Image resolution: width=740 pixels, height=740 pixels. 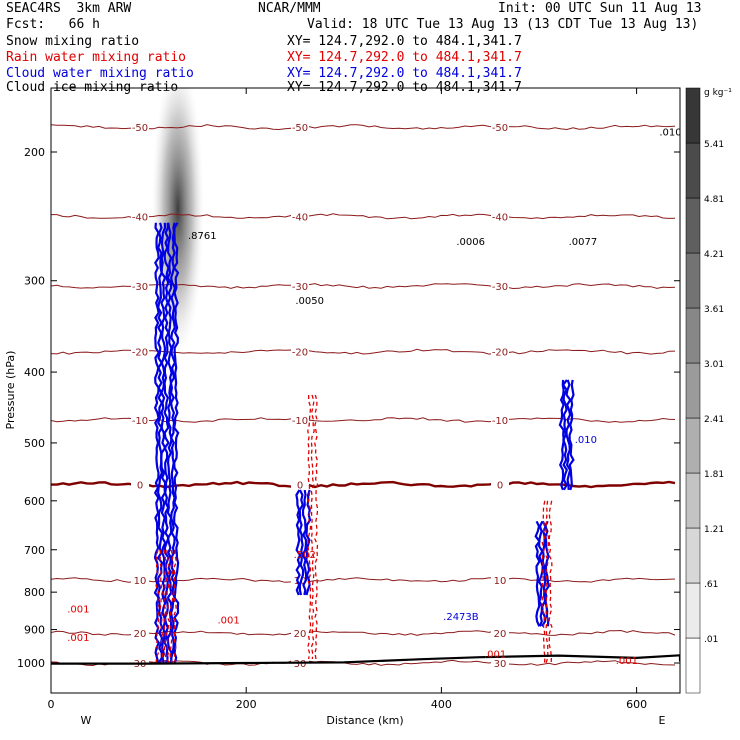 What do you see at coordinates (673, 133) in the screenshot?
I see `value-label: .0101` at bounding box center [673, 133].